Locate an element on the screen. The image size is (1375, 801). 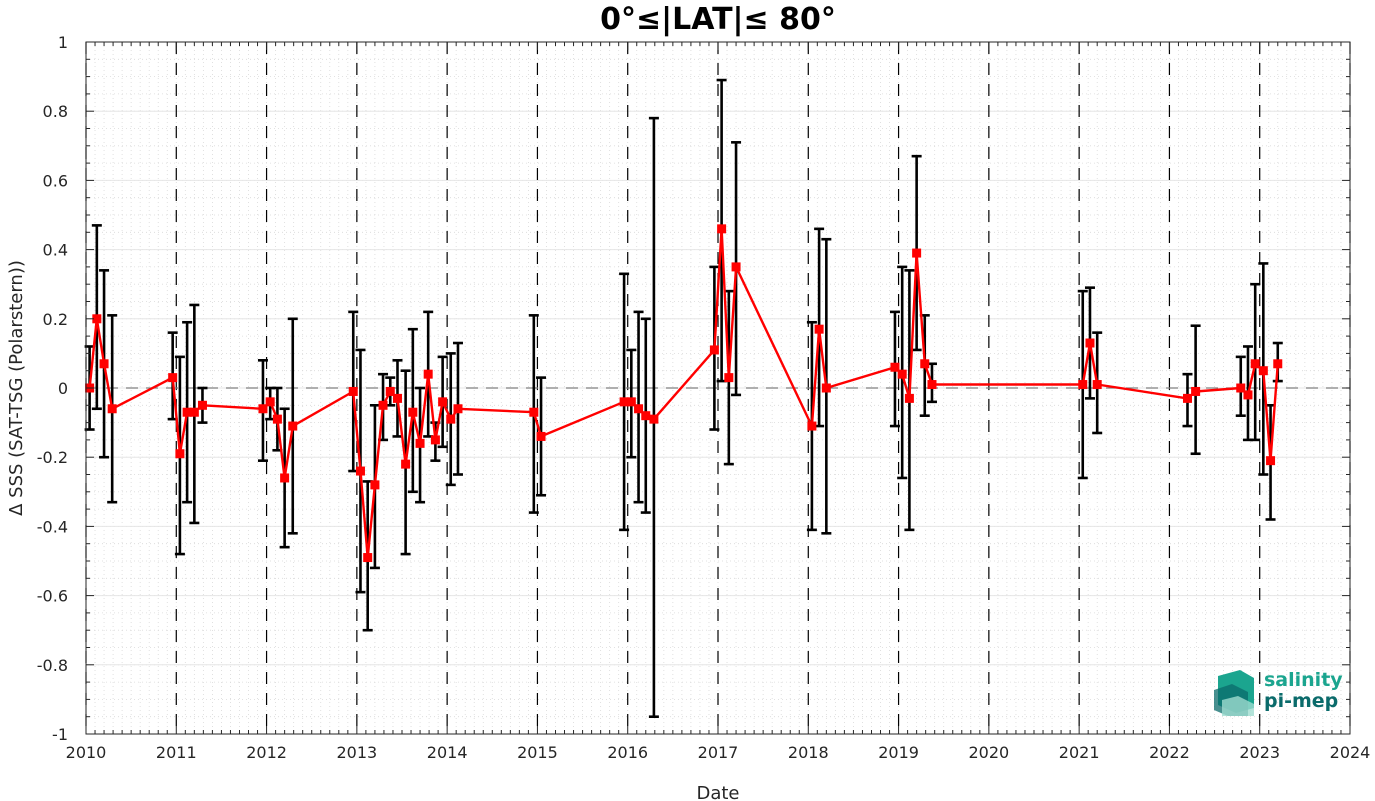
x-tick-label: 2018 is located at coordinates (808, 752).